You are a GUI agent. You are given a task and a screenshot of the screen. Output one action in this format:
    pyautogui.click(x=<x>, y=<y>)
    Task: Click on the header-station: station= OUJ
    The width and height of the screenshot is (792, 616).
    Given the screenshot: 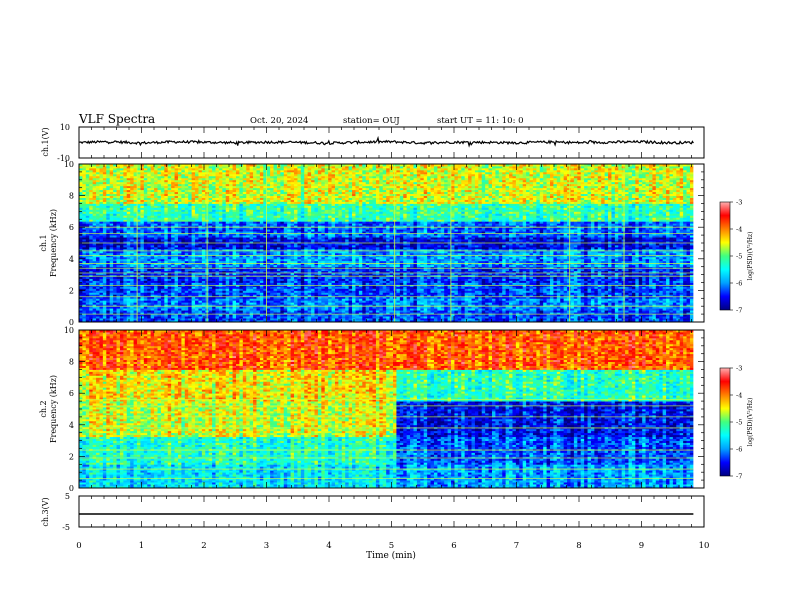 What is the action you would take?
    pyautogui.click(x=371, y=121)
    